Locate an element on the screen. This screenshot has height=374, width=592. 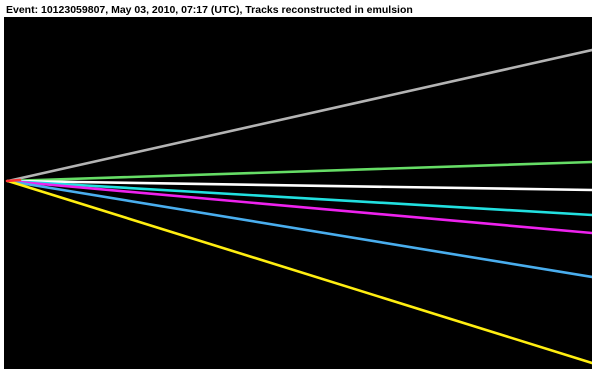
track-red is located at coordinates (13, 180).